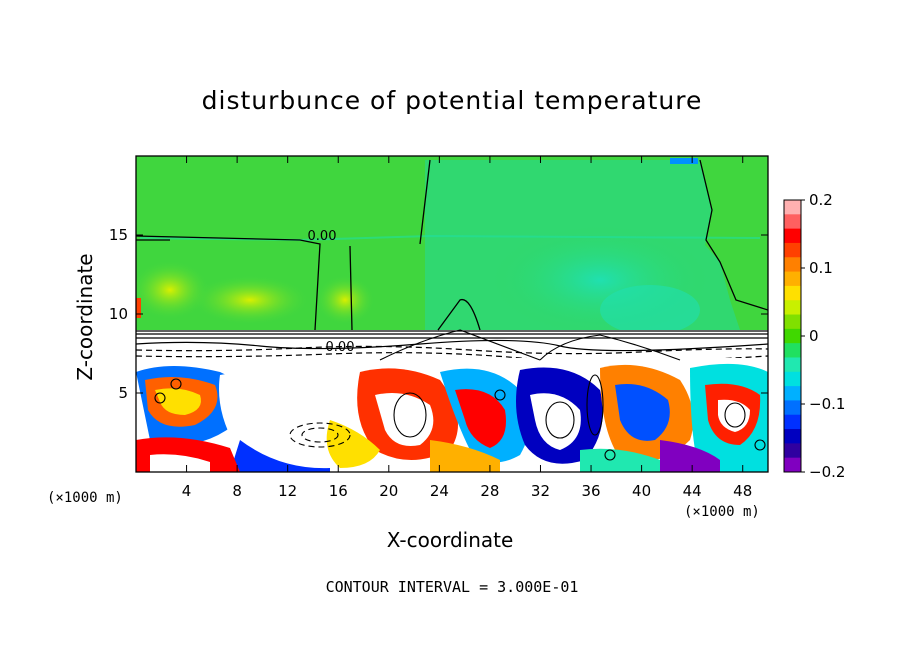  Describe the element at coordinates (452, 587) in the screenshot. I see `contour-interval: CONTOUR INTERVAL = 3.000E-01` at that location.